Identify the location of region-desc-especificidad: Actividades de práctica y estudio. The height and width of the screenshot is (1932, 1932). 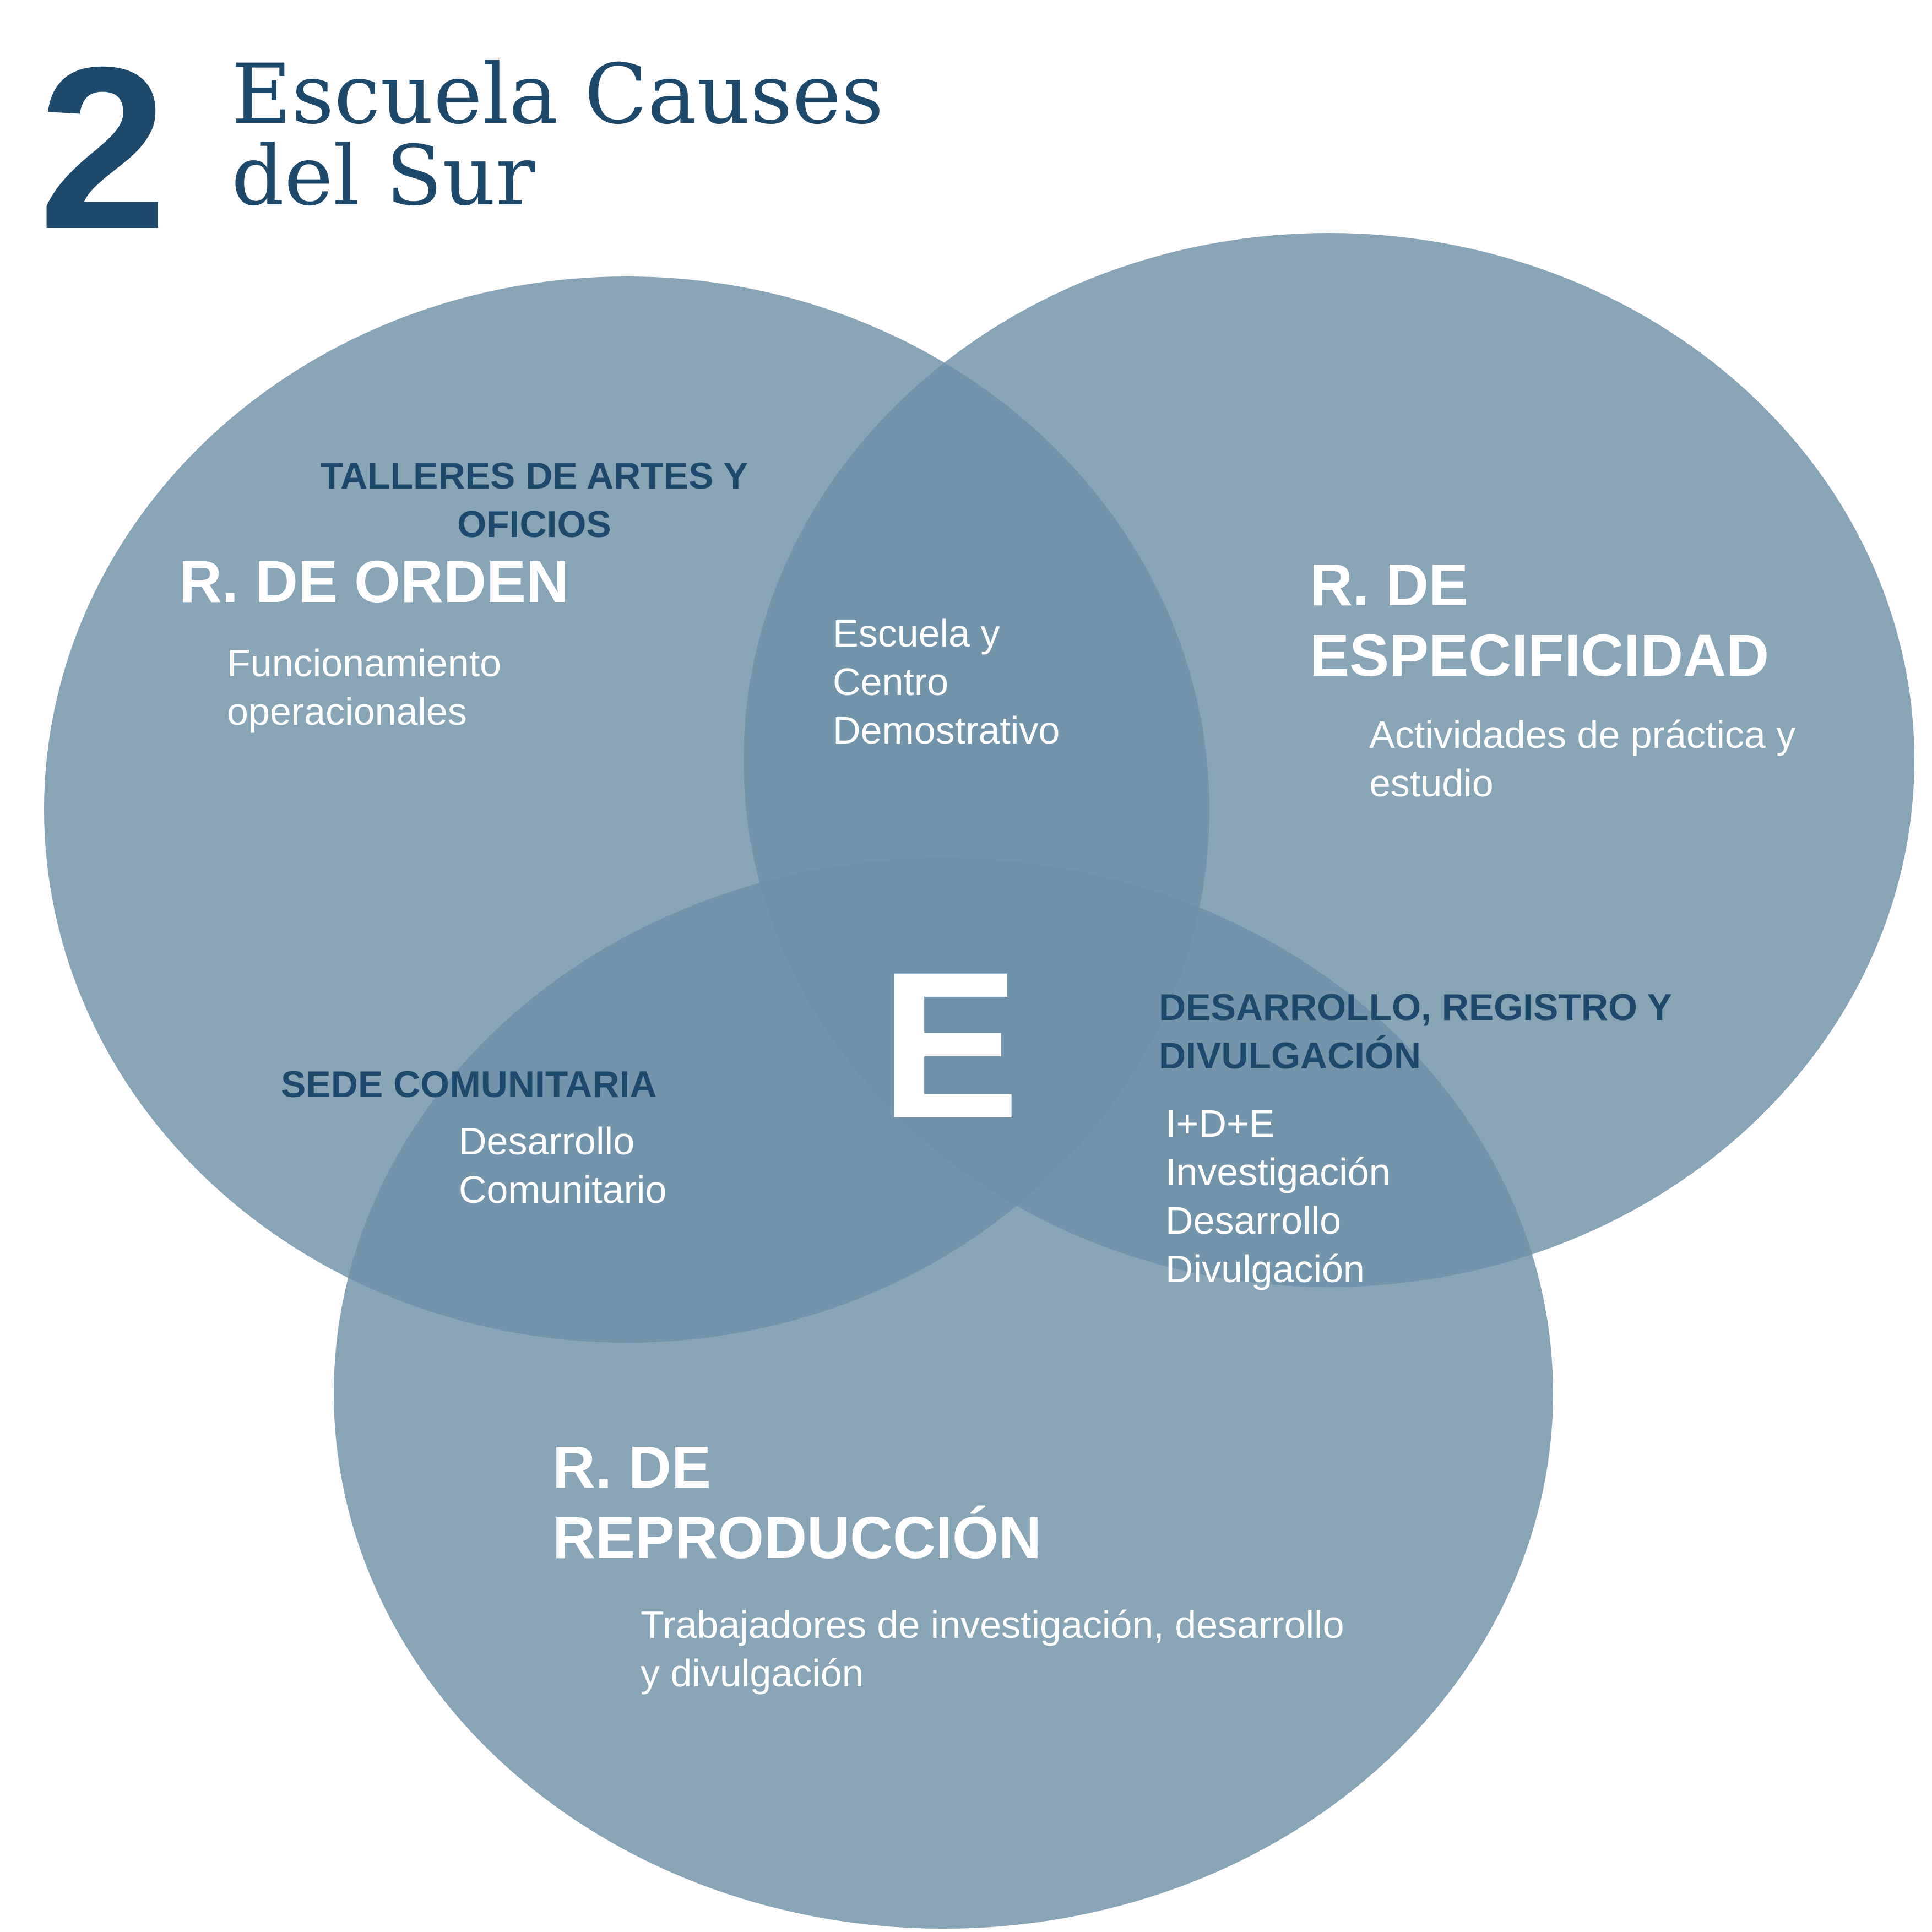
(1582, 759).